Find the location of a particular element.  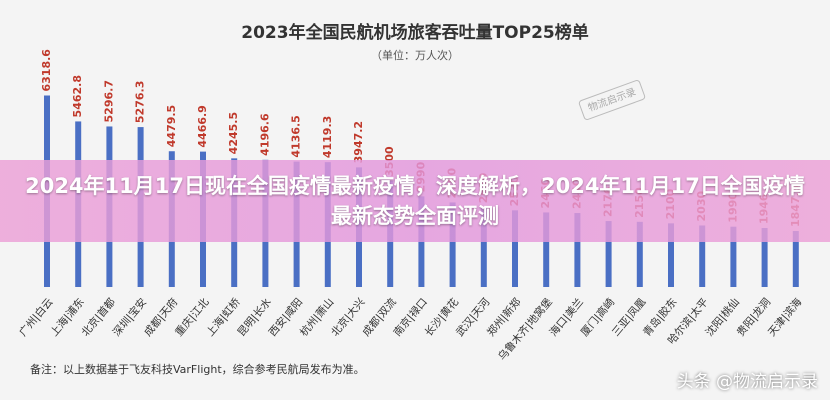

value-label: 4245.5 is located at coordinates (233, 133).